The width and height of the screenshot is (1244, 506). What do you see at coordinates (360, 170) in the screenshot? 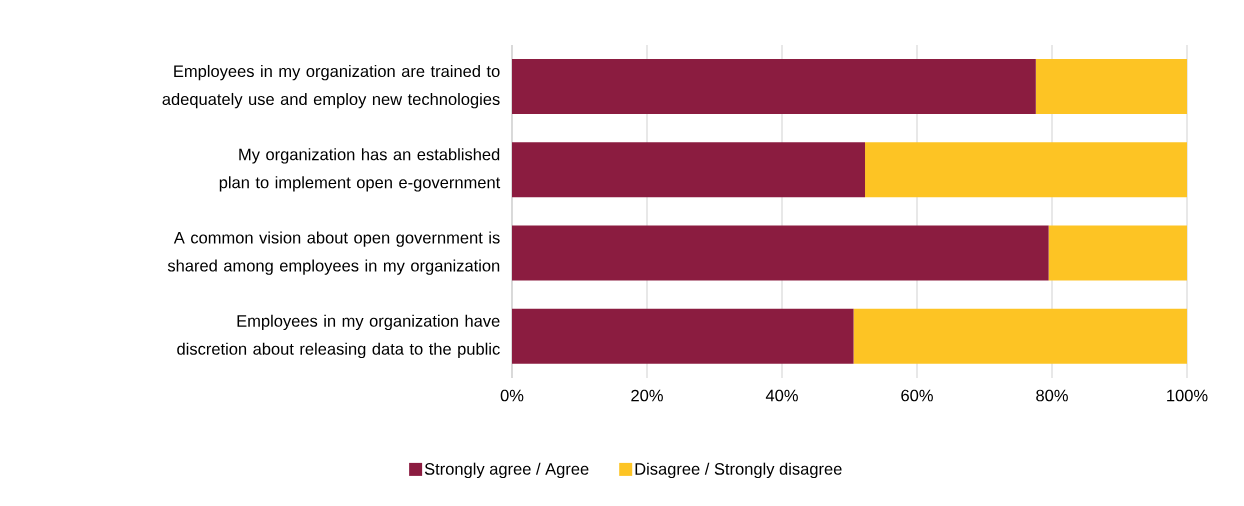
I see `y-tick-label: My organization has an established plan to implement open e-government` at bounding box center [360, 170].